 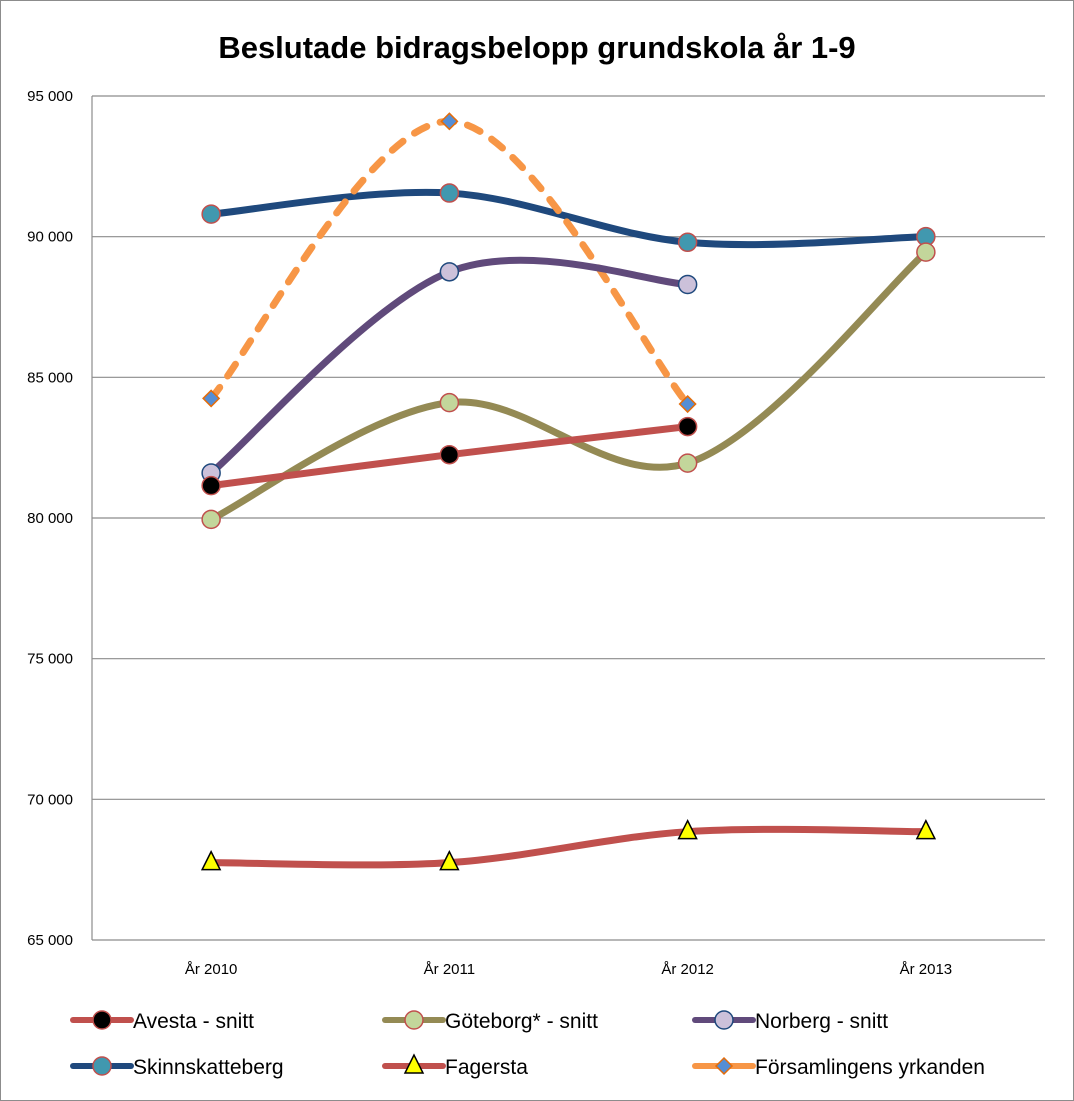 What do you see at coordinates (193, 1021) in the screenshot?
I see `legend-label: Avesta - snitt` at bounding box center [193, 1021].